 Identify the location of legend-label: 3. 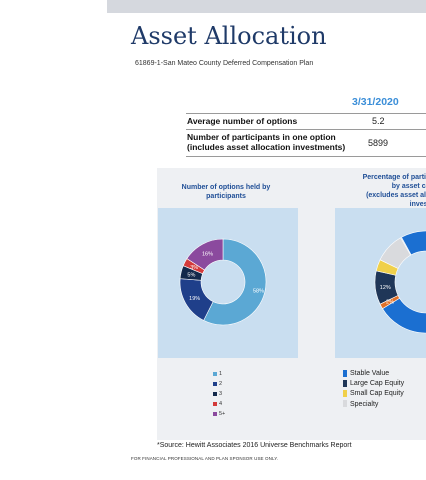
(221, 394).